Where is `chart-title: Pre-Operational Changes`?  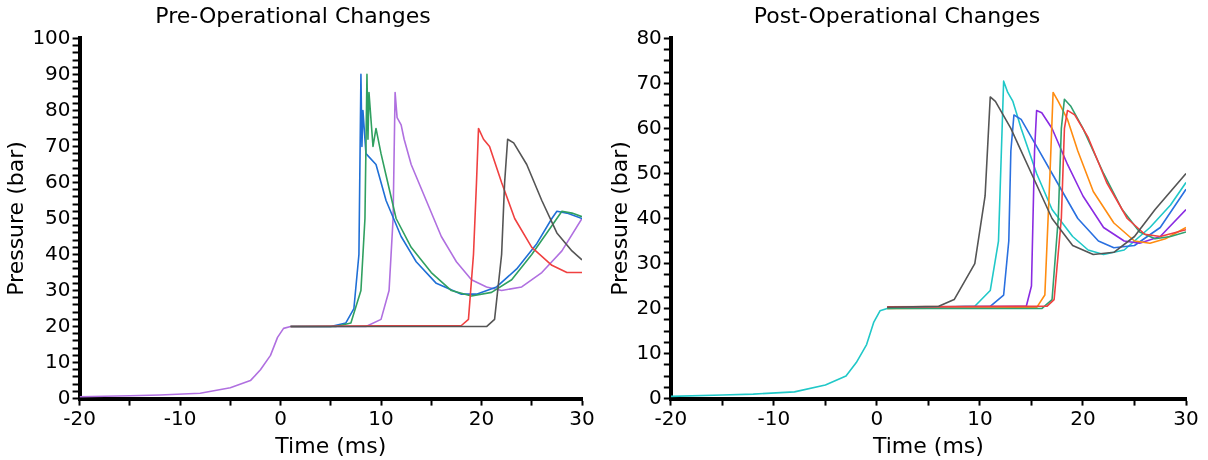 chart-title: Pre-Operational Changes is located at coordinates (293, 15).